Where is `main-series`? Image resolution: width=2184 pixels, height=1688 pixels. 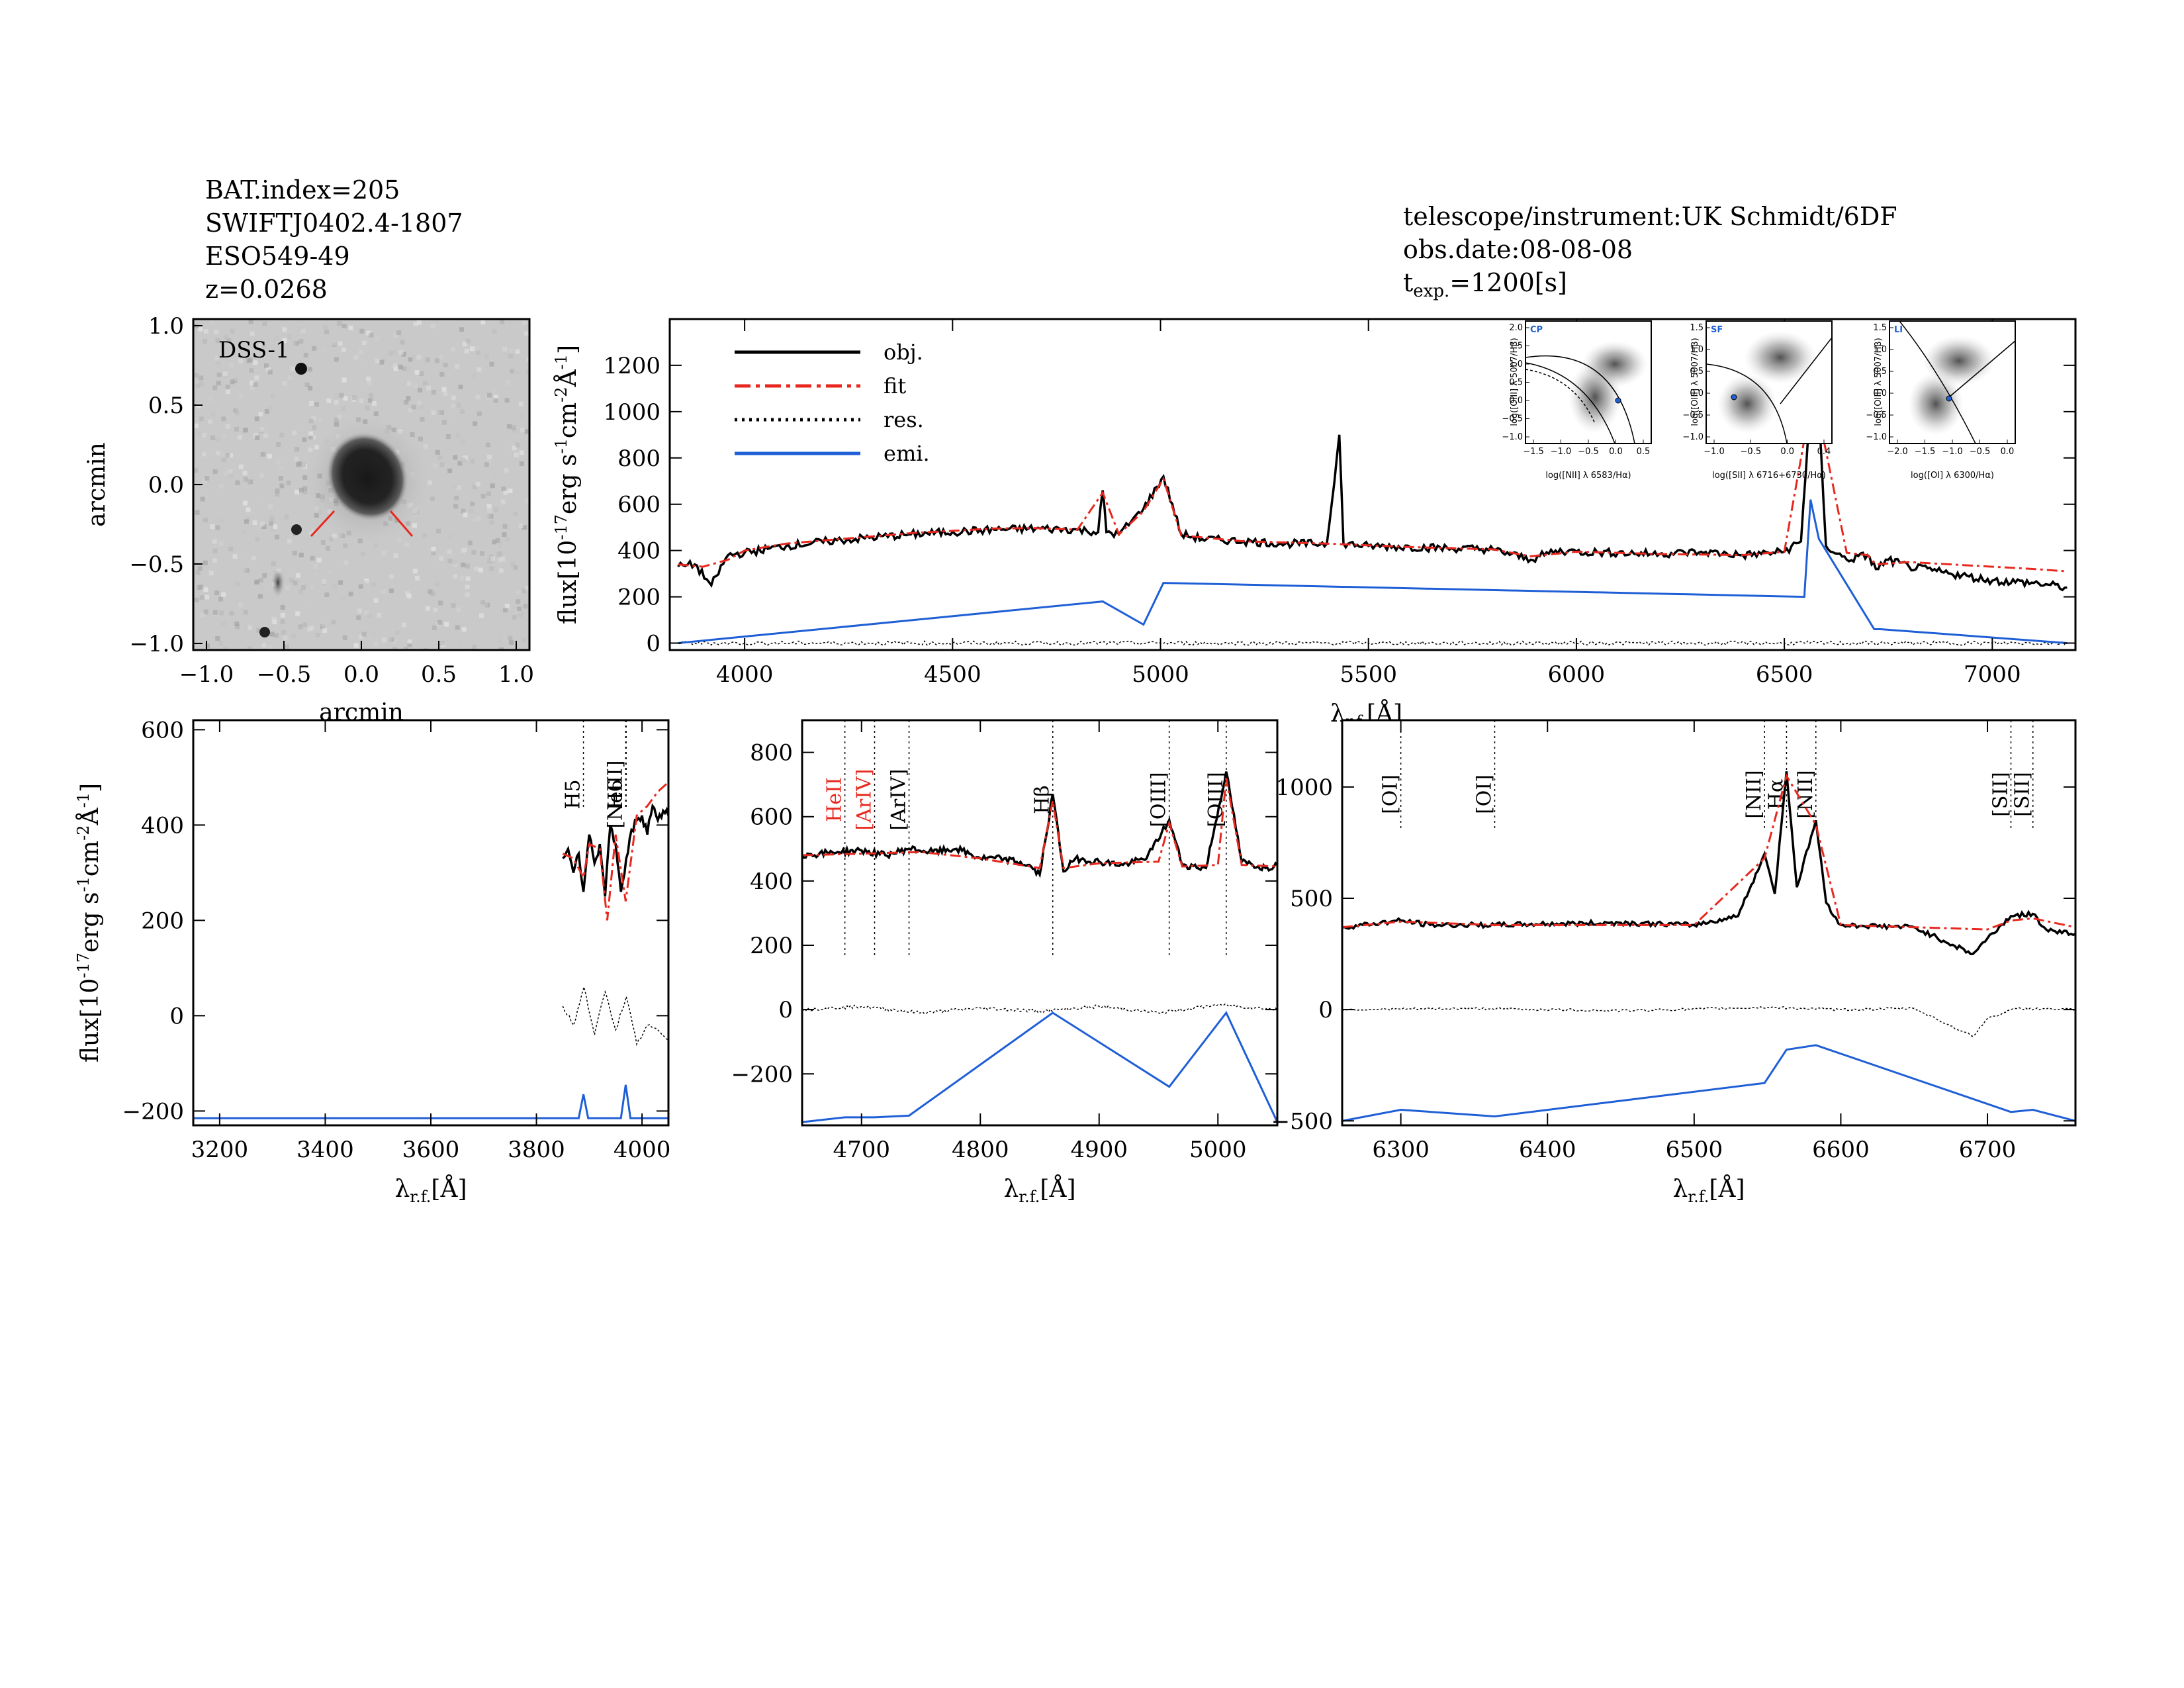 main-series is located at coordinates (1373, 522).